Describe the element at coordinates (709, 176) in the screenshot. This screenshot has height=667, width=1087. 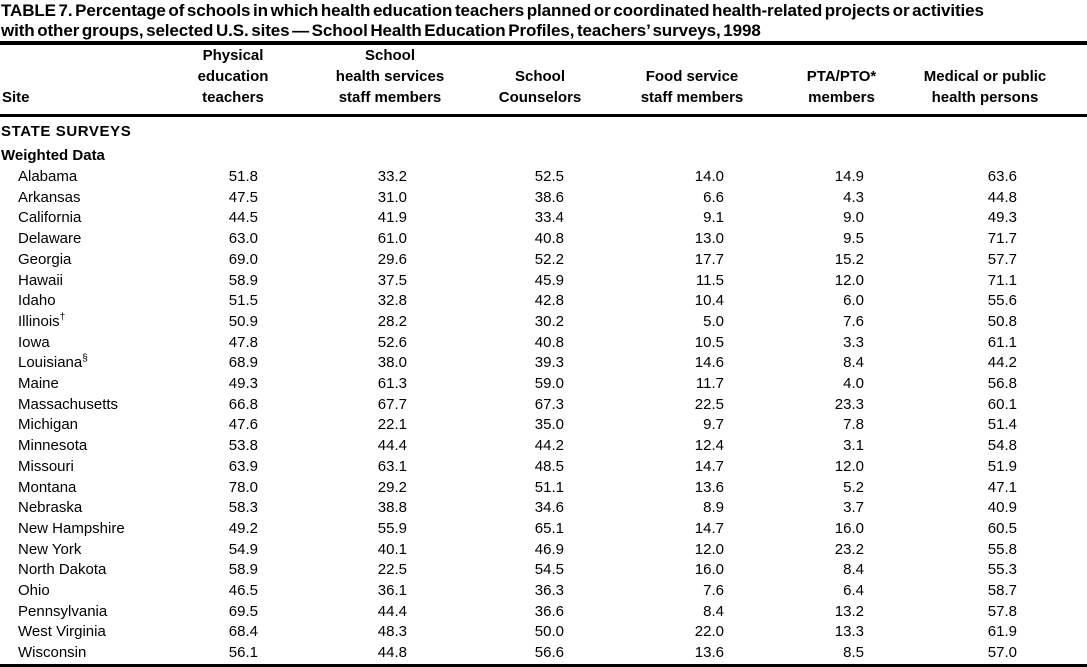
I see `value-cell: 14.0` at that location.